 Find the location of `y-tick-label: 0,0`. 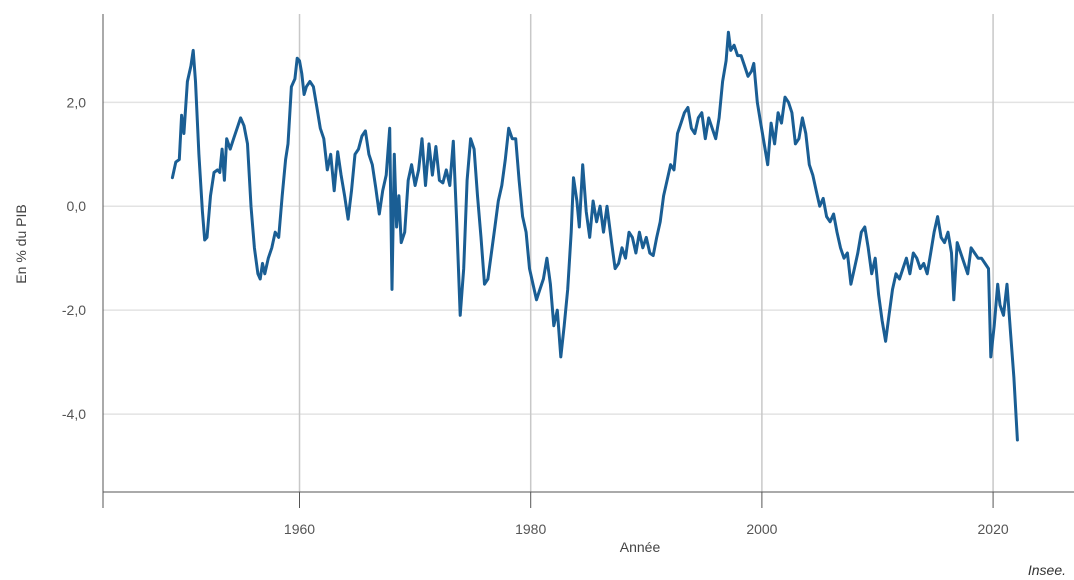

y-tick-label: 0,0 is located at coordinates (77, 206).